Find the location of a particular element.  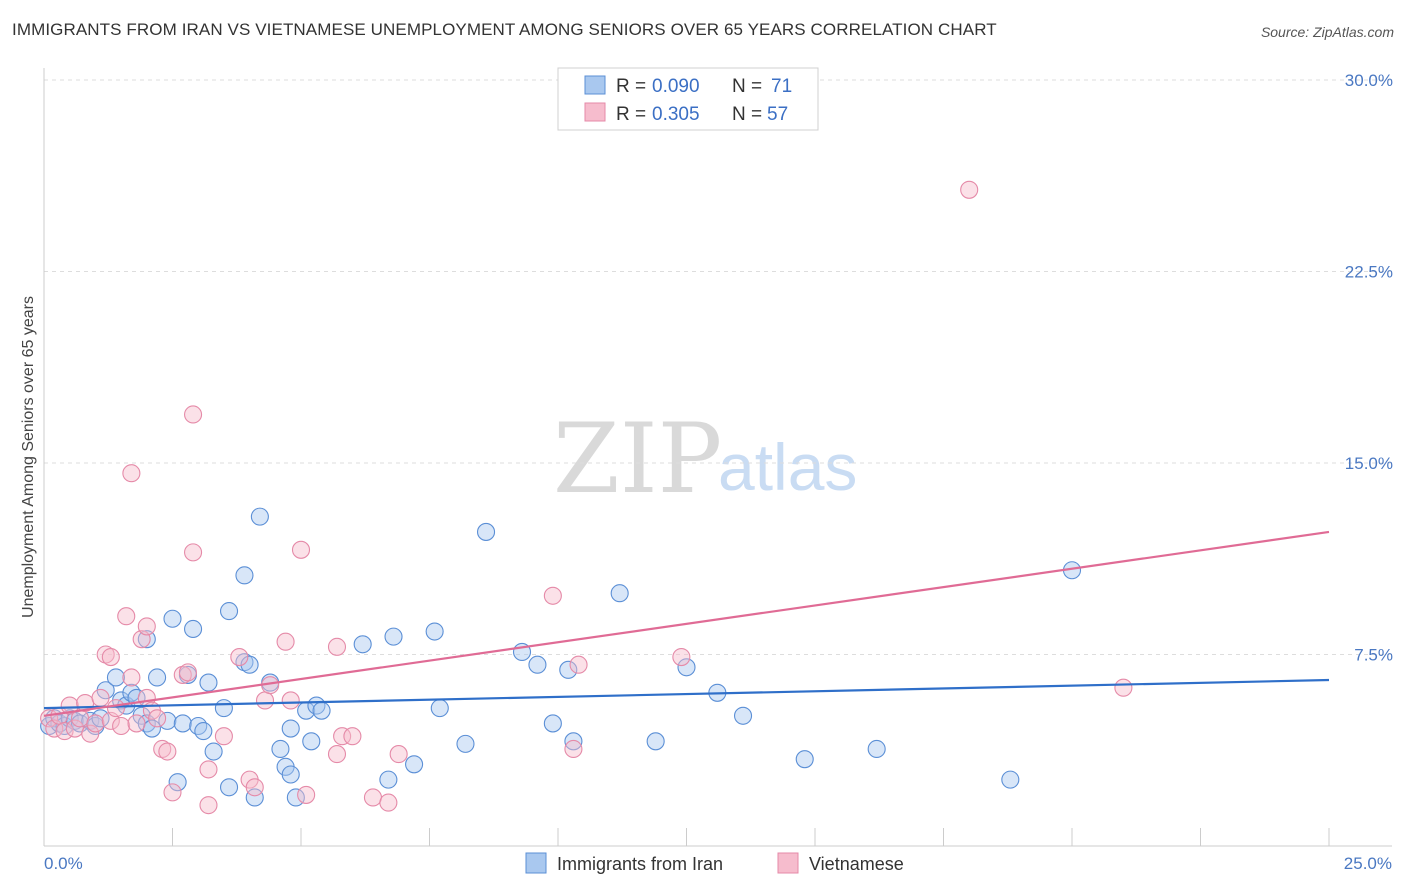

bottom-legend-swatch-vietnamese is located at coordinates (788, 863).